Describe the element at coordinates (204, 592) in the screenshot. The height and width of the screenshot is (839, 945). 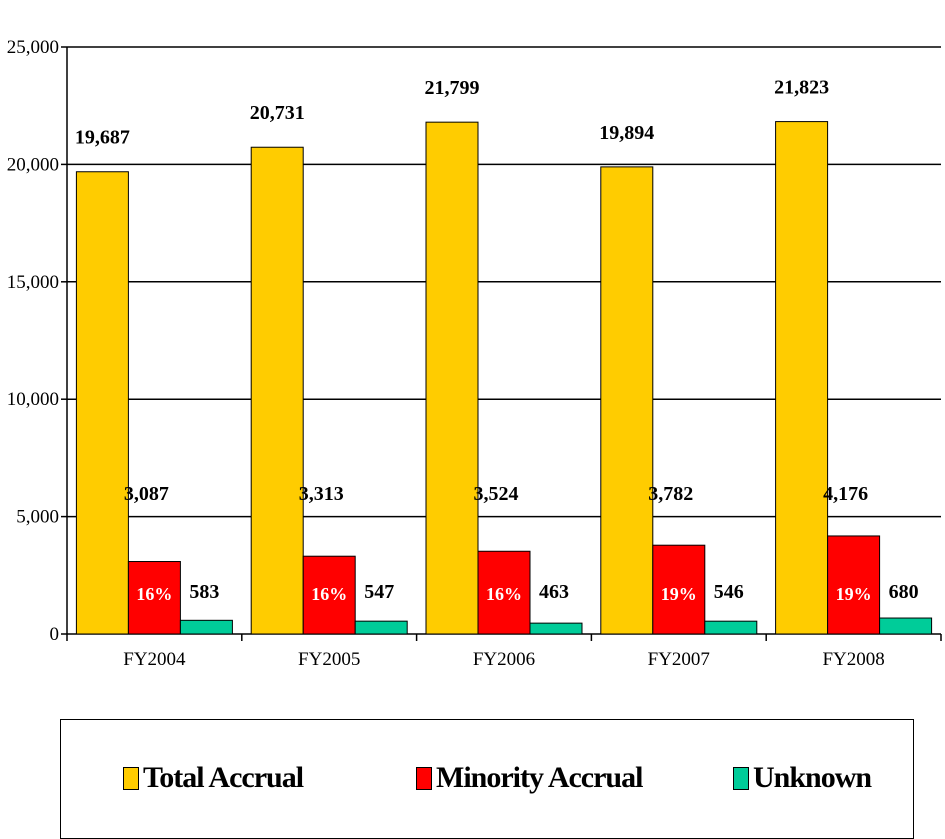
I see `data-label-unknown: 583` at that location.